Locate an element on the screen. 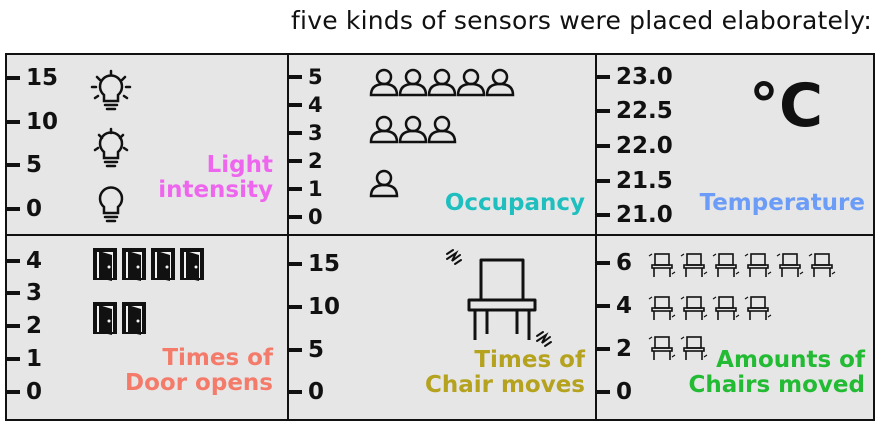  occupancy-tick: 3 is located at coordinates (306, 133).